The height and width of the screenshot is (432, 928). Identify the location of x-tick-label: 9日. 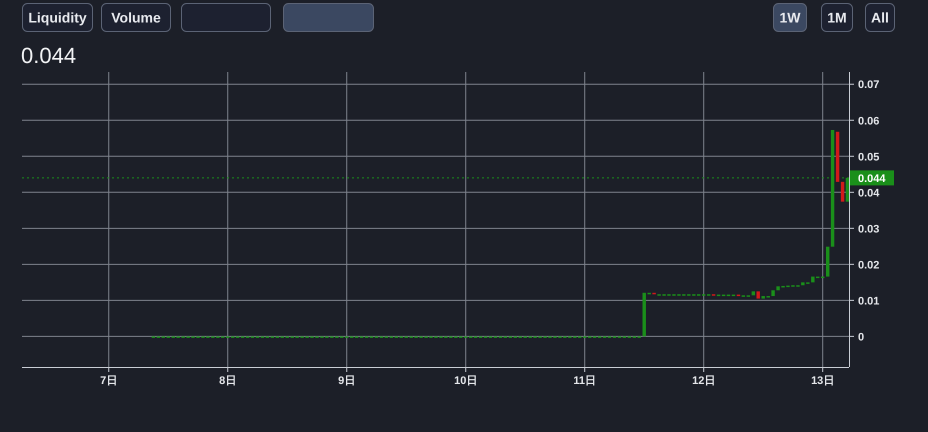
(347, 381).